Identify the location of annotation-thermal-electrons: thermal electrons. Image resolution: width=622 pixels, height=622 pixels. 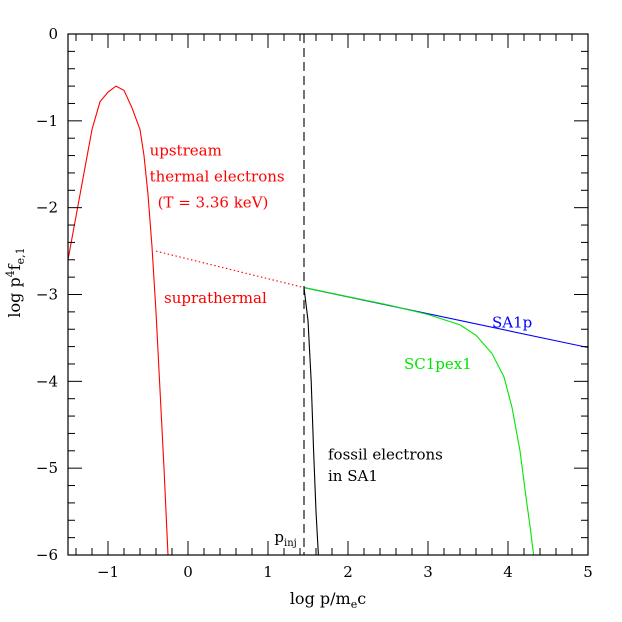
(217, 177).